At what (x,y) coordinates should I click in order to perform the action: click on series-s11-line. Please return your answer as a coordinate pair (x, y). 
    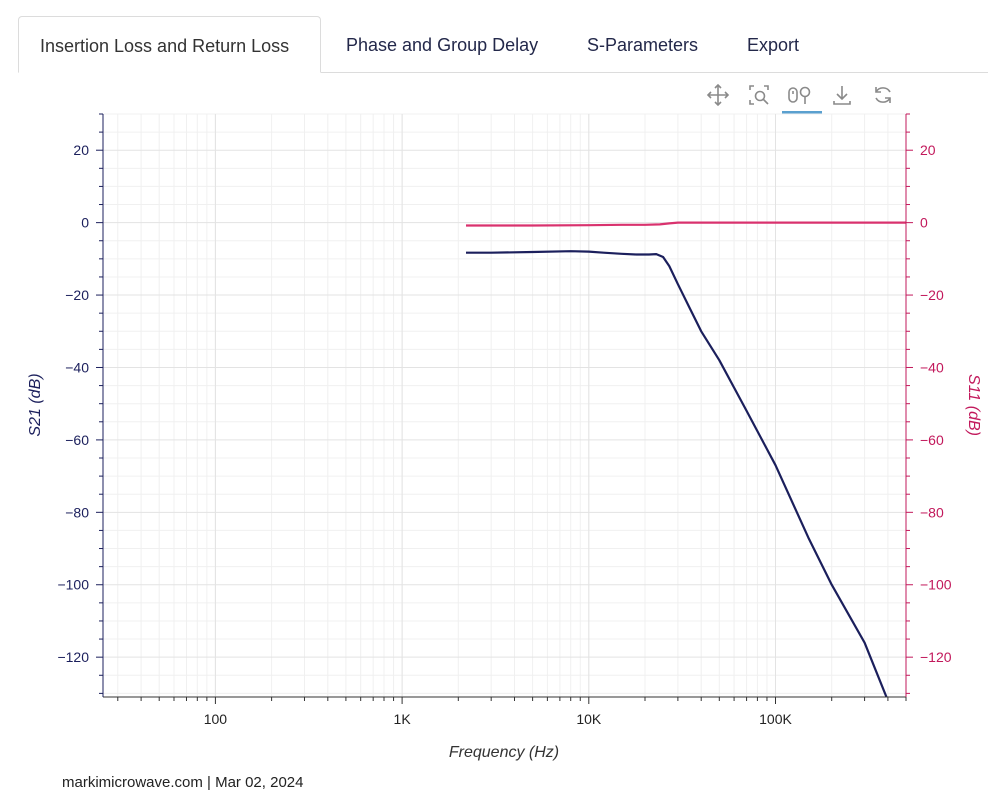
    Looking at the image, I should click on (686, 224).